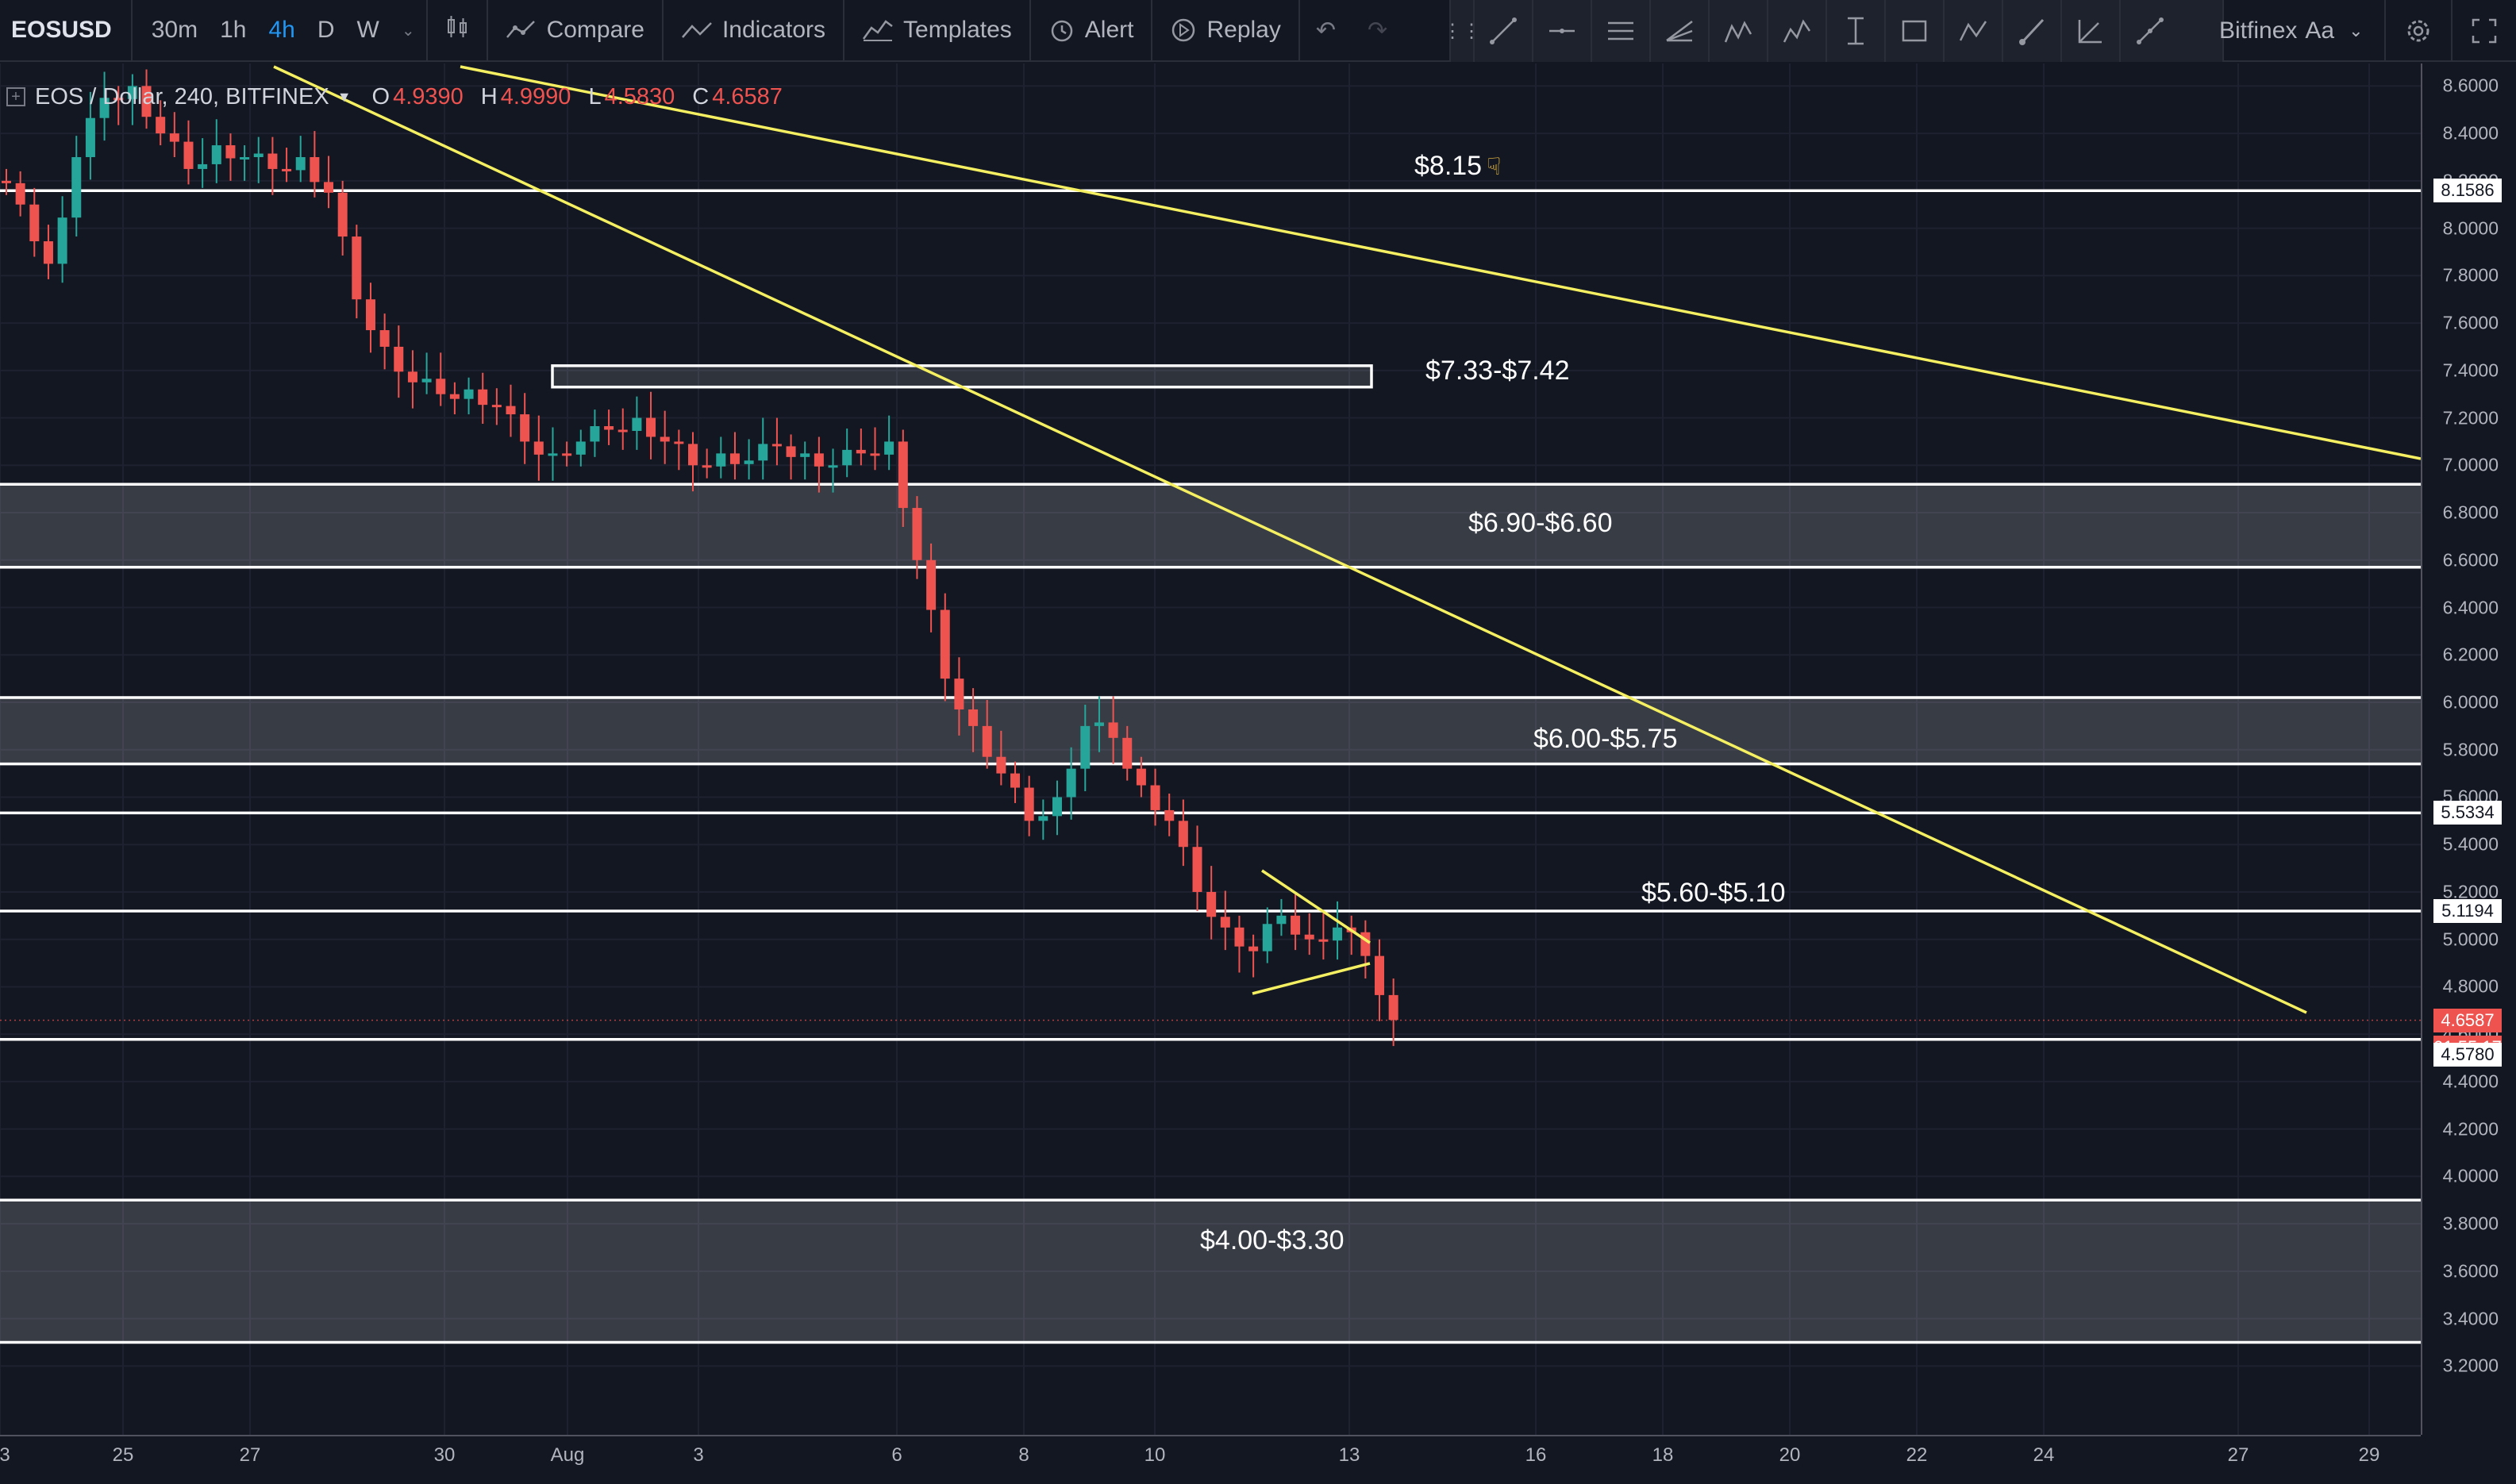  What do you see at coordinates (182, 96) in the screenshot?
I see `legend-title: EOS / Dollar, 240, BITFINEX` at bounding box center [182, 96].